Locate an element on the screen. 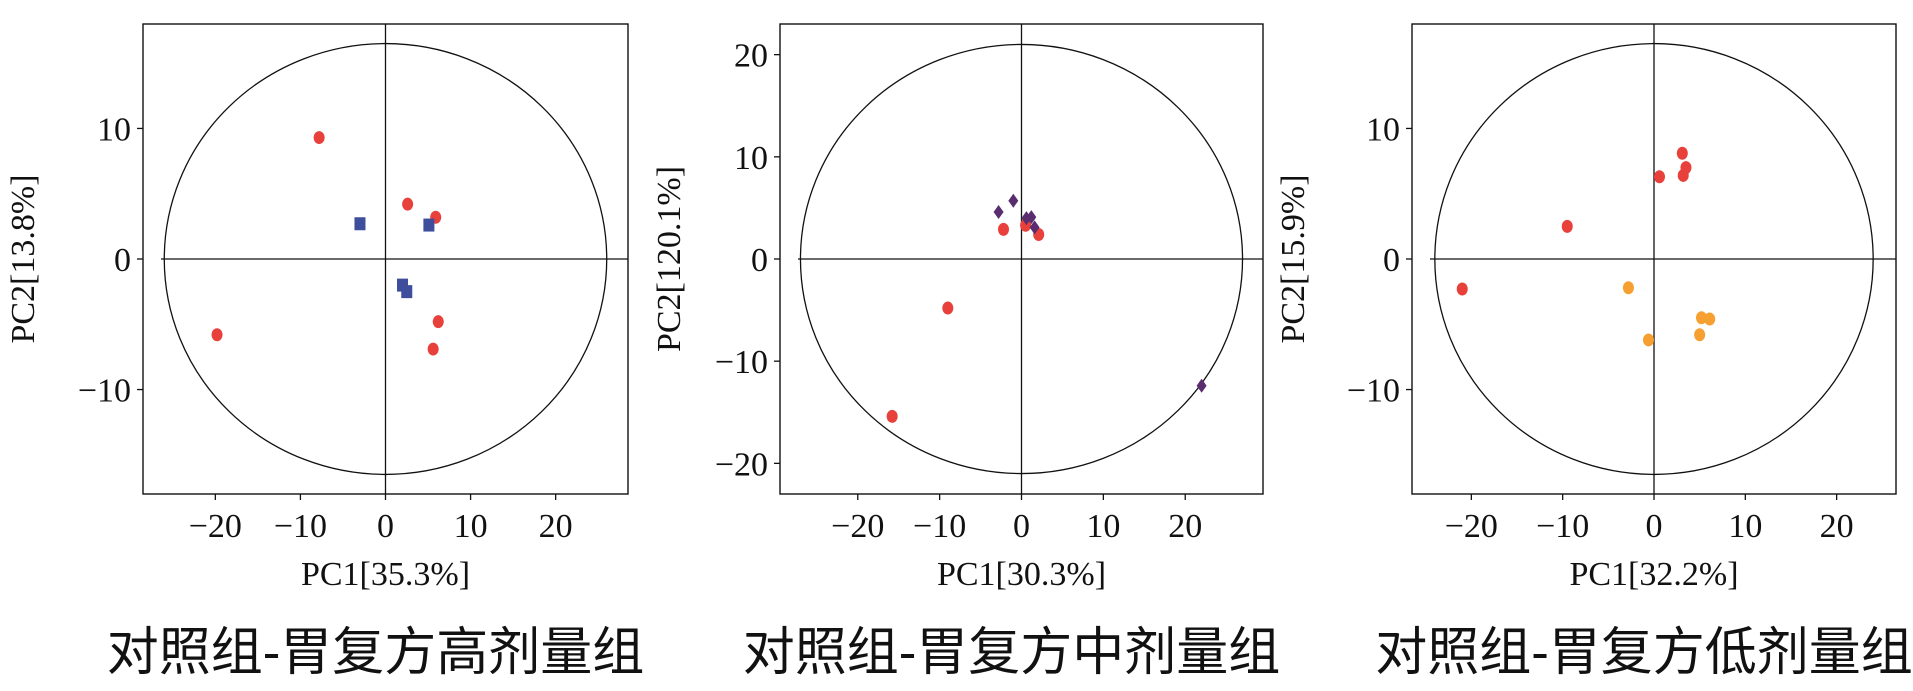  panel-caption: 对照组-胃复方高剂量组 is located at coordinates (375, 653).